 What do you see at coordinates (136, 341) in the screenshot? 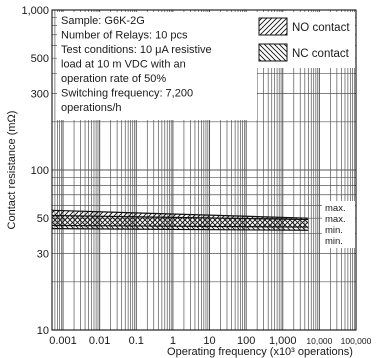
I see `x-tick-label: 0.1` at bounding box center [136, 341].